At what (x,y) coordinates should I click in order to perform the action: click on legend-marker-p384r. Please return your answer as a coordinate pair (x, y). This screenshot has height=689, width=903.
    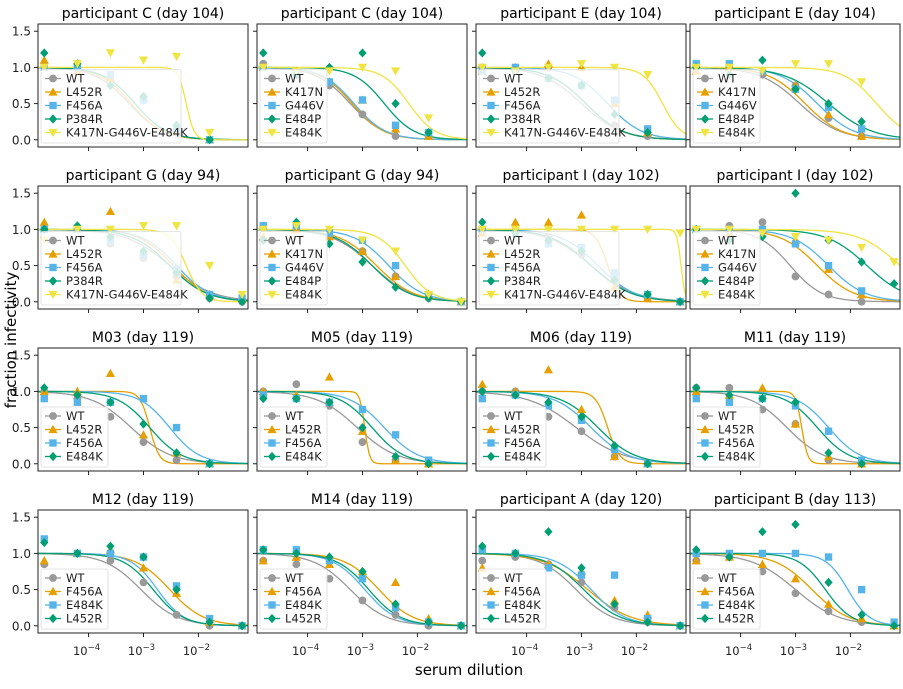
    Looking at the image, I should click on (53, 119).